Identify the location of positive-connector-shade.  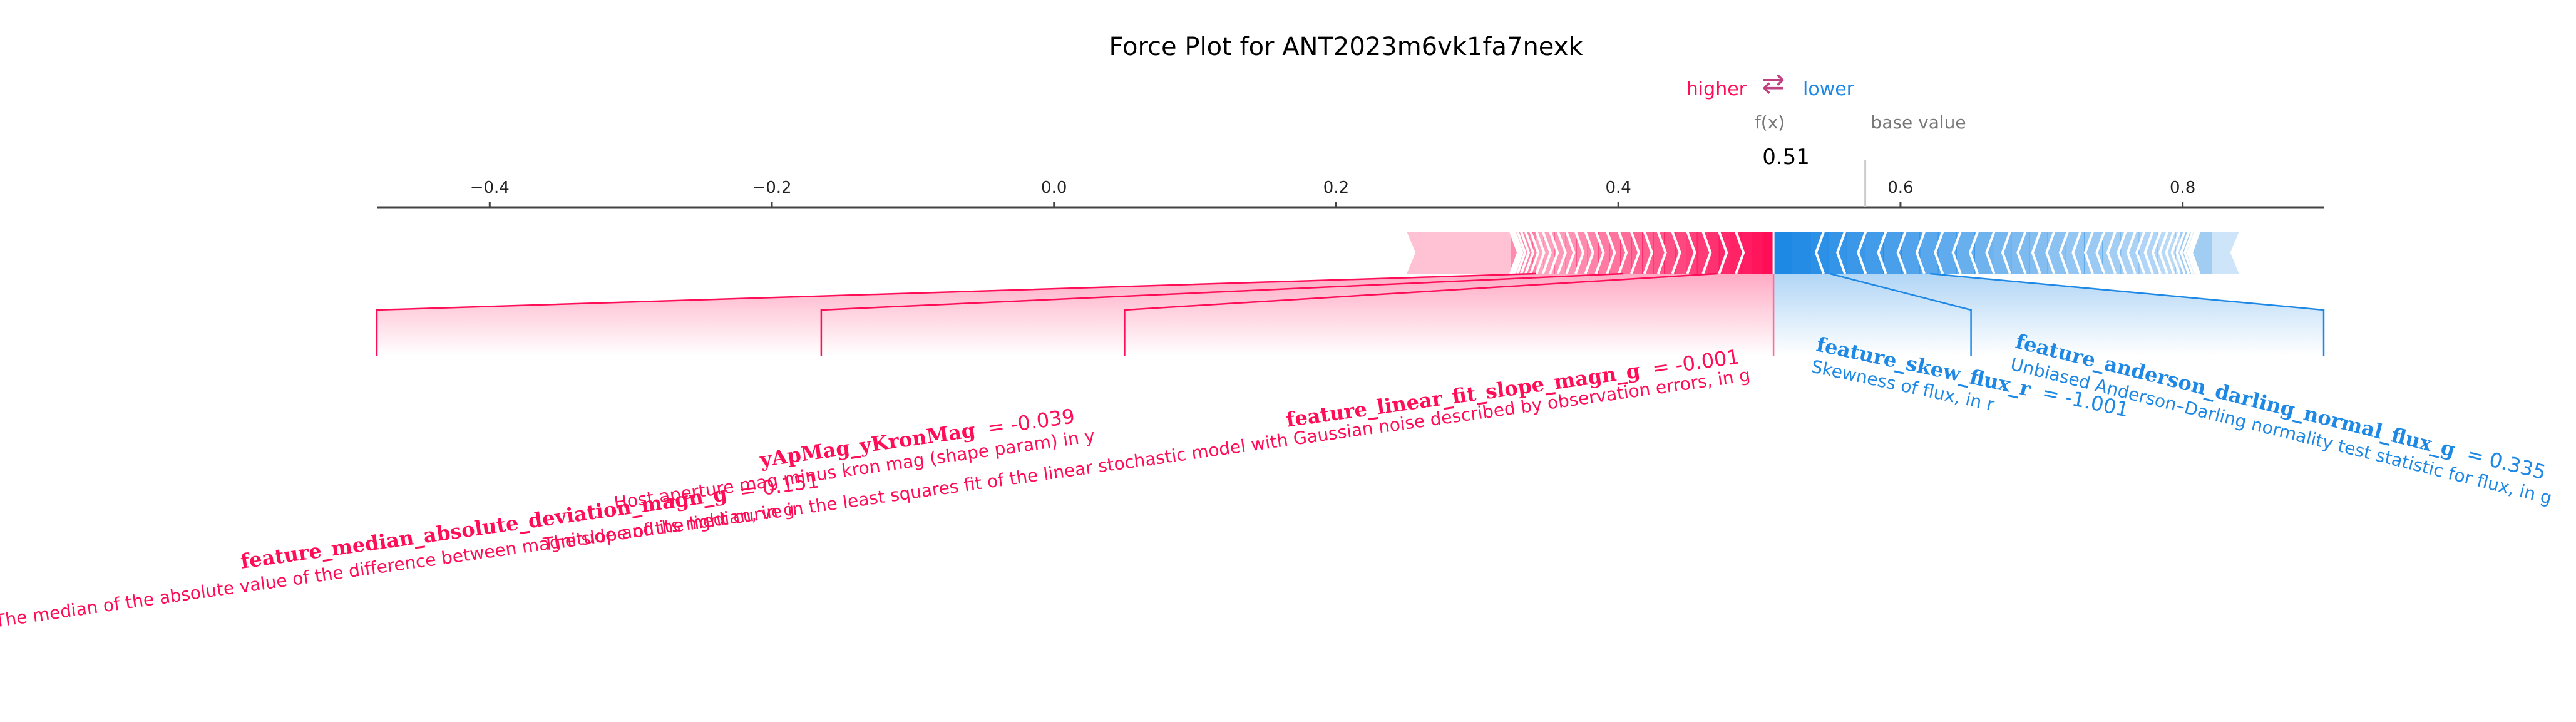
(1075, 315).